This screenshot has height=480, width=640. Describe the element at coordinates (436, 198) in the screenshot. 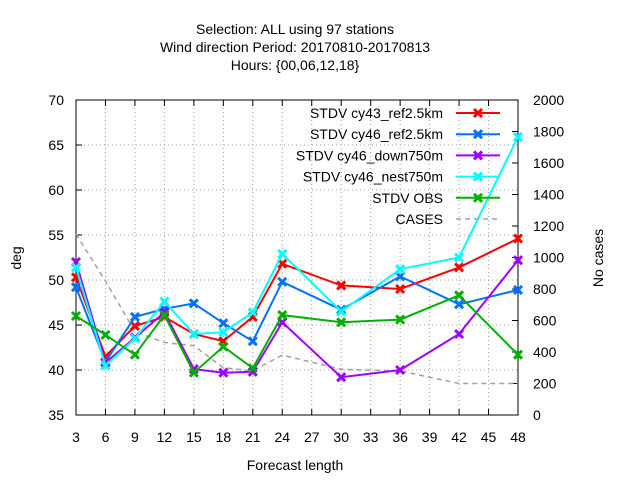

I see `legend-entry: STDV OBS` at that location.